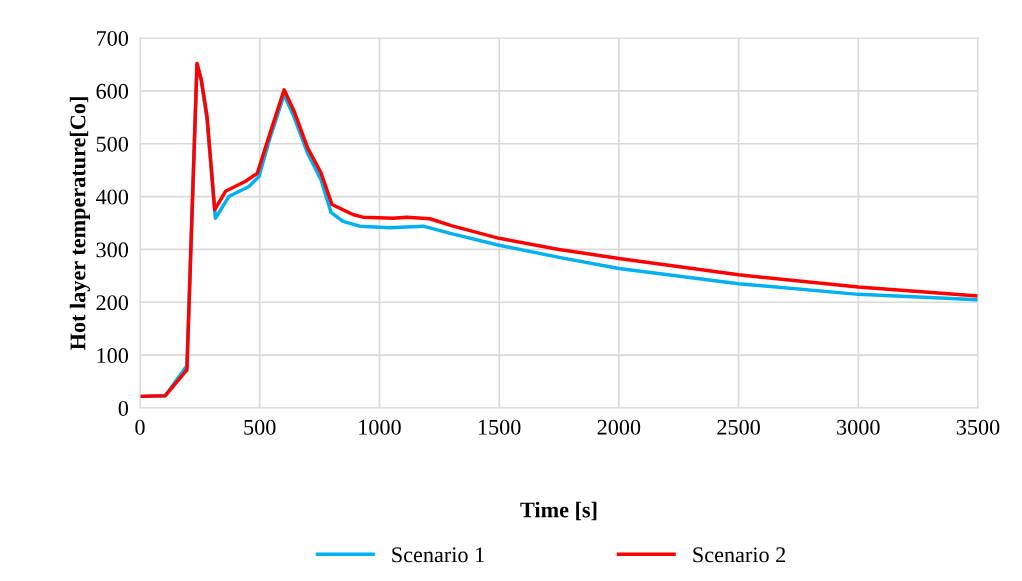 This screenshot has height=581, width=1022. What do you see at coordinates (112, 250) in the screenshot?
I see `y-tick-label: 300` at bounding box center [112, 250].